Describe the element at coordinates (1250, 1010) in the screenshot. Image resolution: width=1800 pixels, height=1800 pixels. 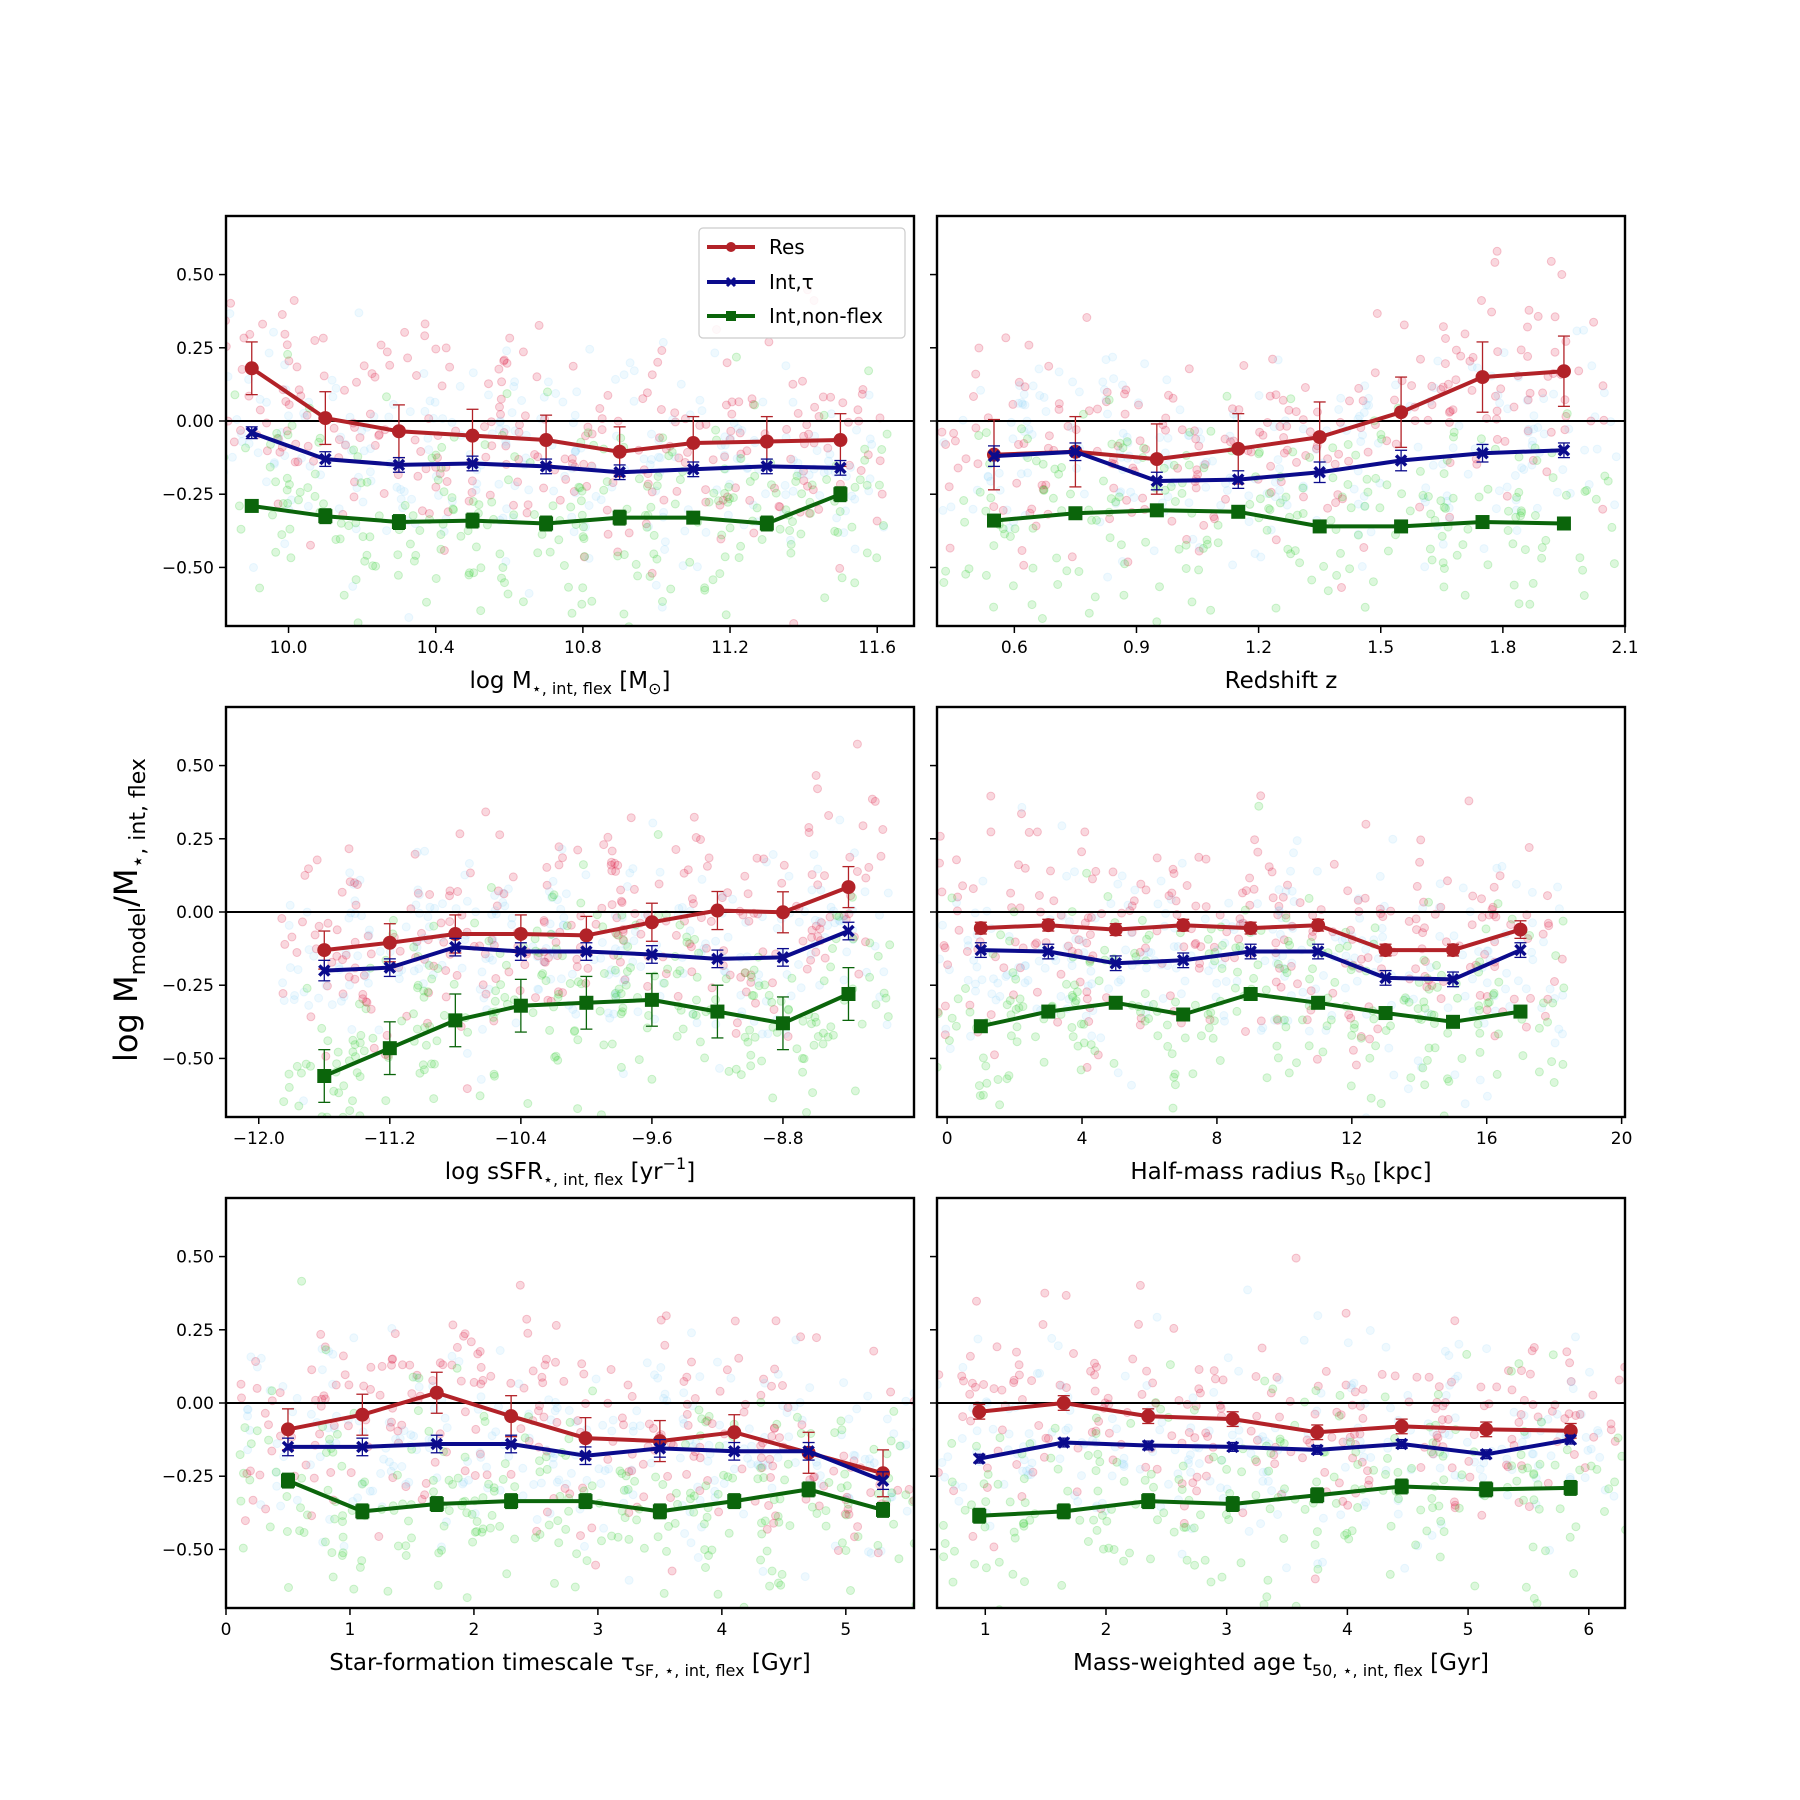
I see `series-int-nonflex` at that location.